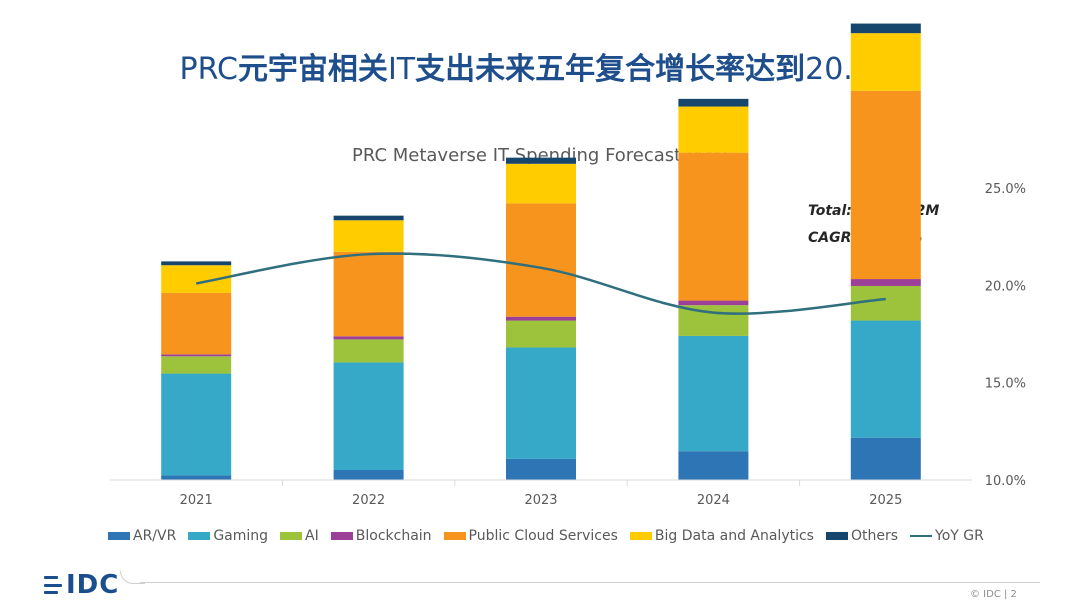 The image size is (1080, 608). I want to click on bar-gaming-2023, so click(541, 403).